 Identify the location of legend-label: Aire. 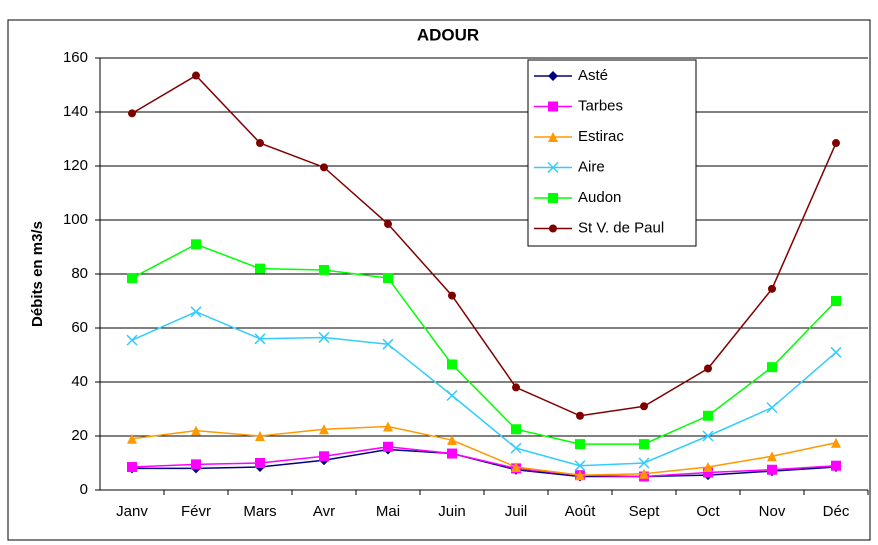
(591, 166).